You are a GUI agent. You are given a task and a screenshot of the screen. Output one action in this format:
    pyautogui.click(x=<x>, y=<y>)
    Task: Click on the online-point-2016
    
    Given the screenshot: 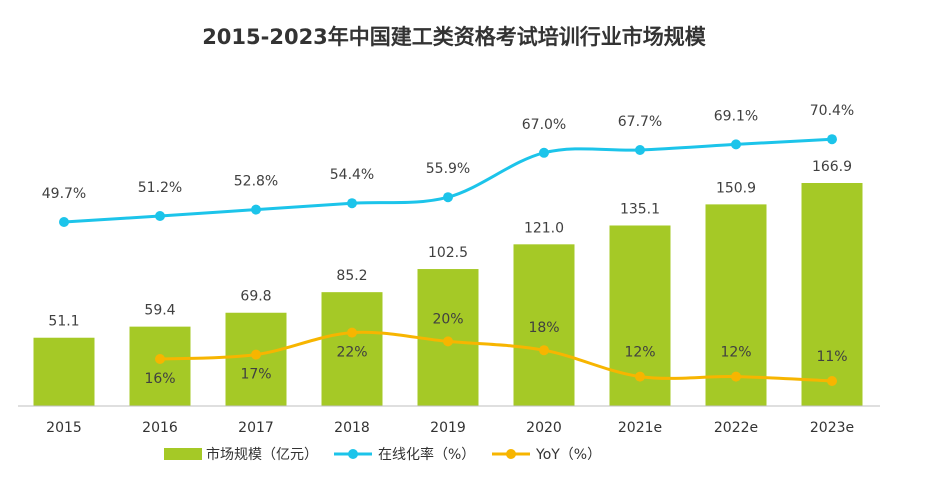 What is the action you would take?
    pyautogui.click(x=160, y=216)
    